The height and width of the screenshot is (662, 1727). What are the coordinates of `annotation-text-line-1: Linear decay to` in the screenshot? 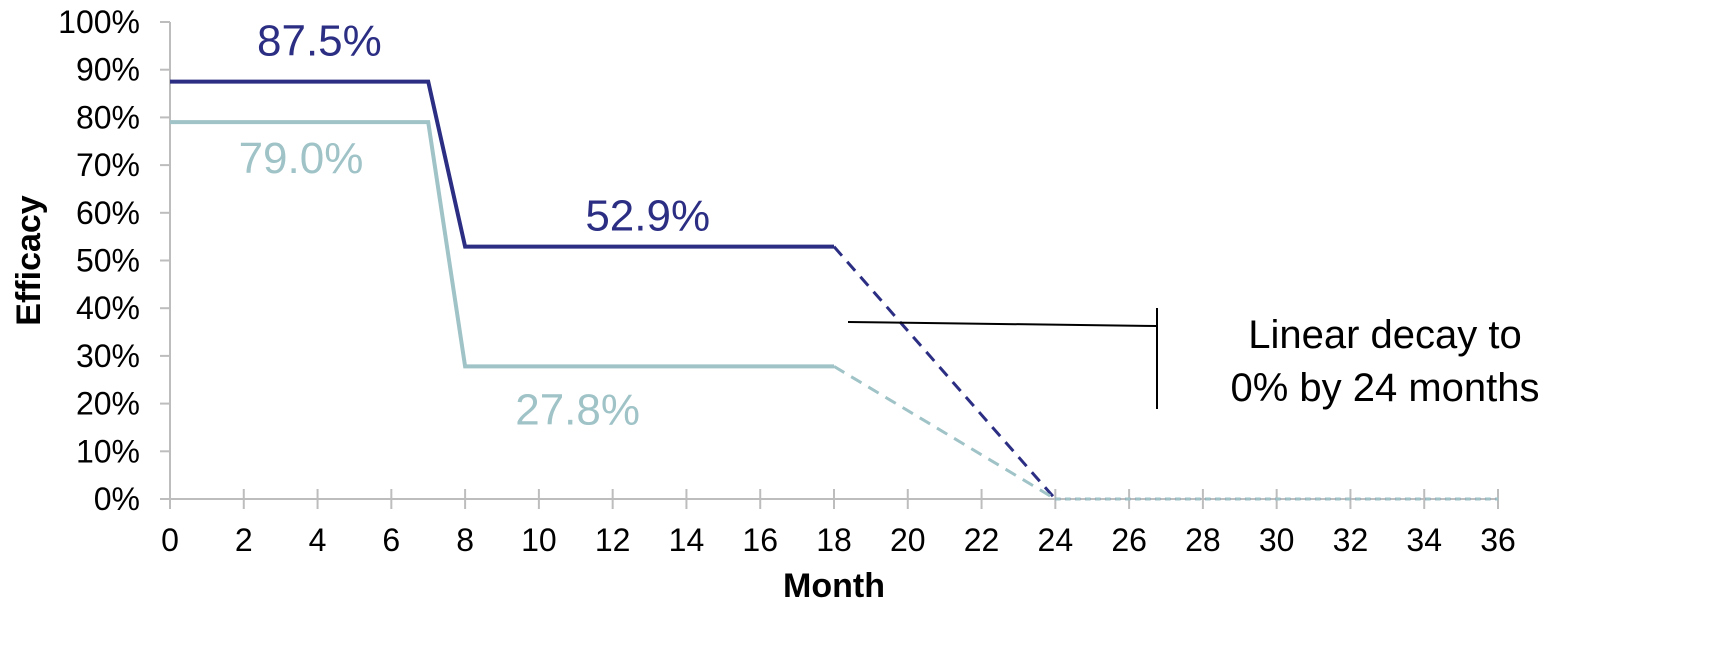 It's located at (1385, 335).